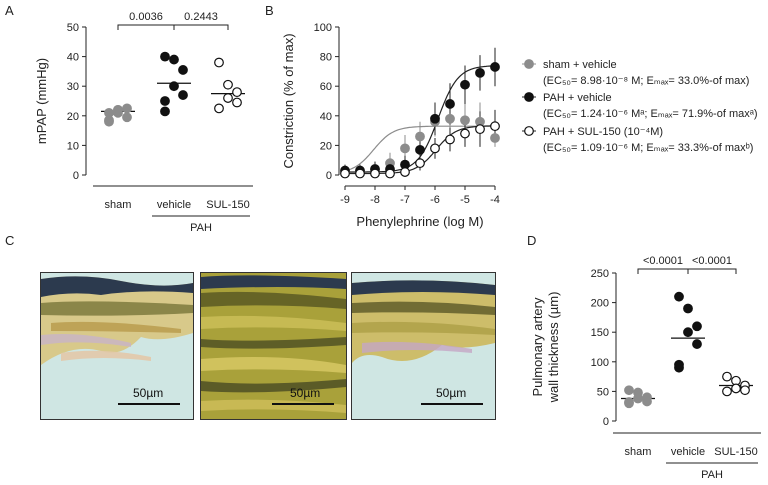  Describe the element at coordinates (648, 148) in the screenshot. I see `chart-b-legend-stats: (EC₅₀= 1.09·10⁻⁶ M; Eₘₐₓ= 33.3%-of maxᵇ)` at that location.